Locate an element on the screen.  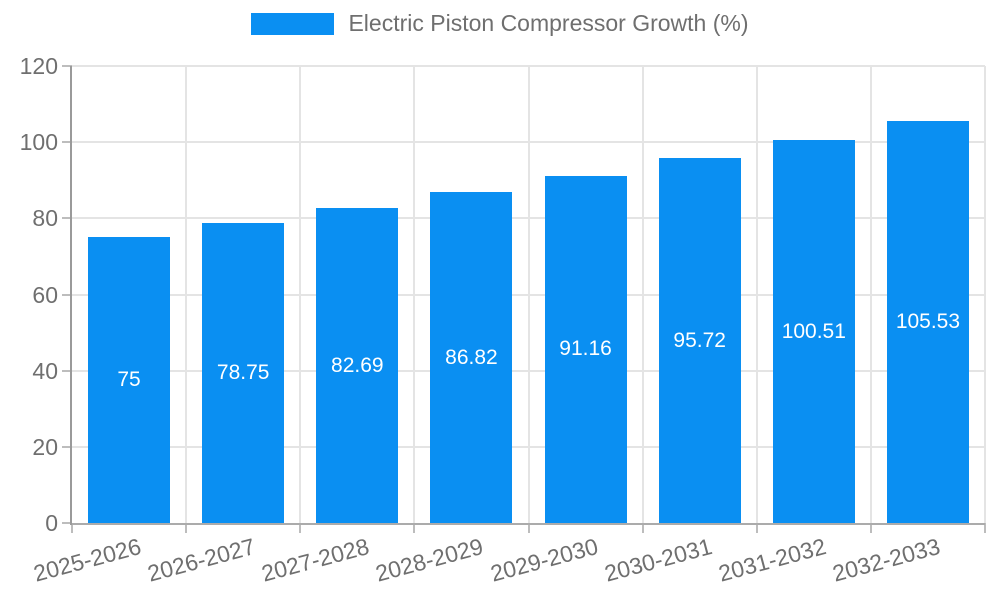
bar-value-label: 105.53 is located at coordinates (928, 322).